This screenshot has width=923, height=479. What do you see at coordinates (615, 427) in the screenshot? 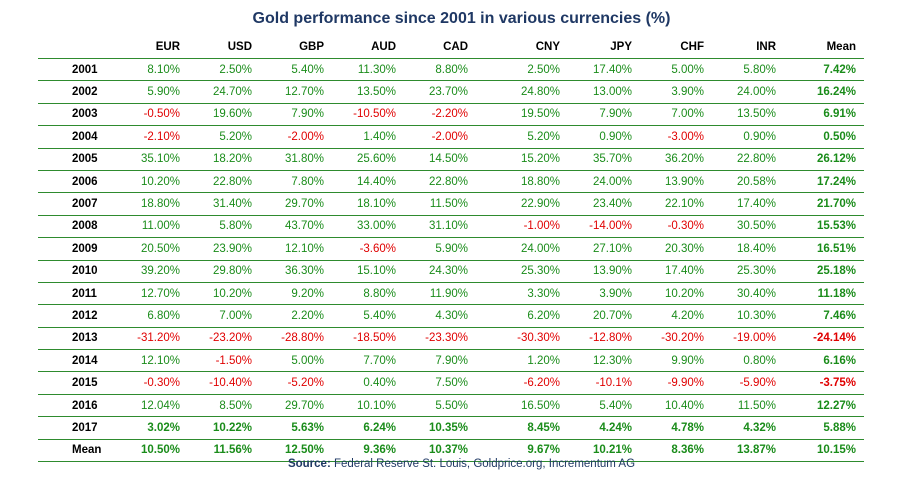
I see `table-cell: 4.24%` at bounding box center [615, 427].